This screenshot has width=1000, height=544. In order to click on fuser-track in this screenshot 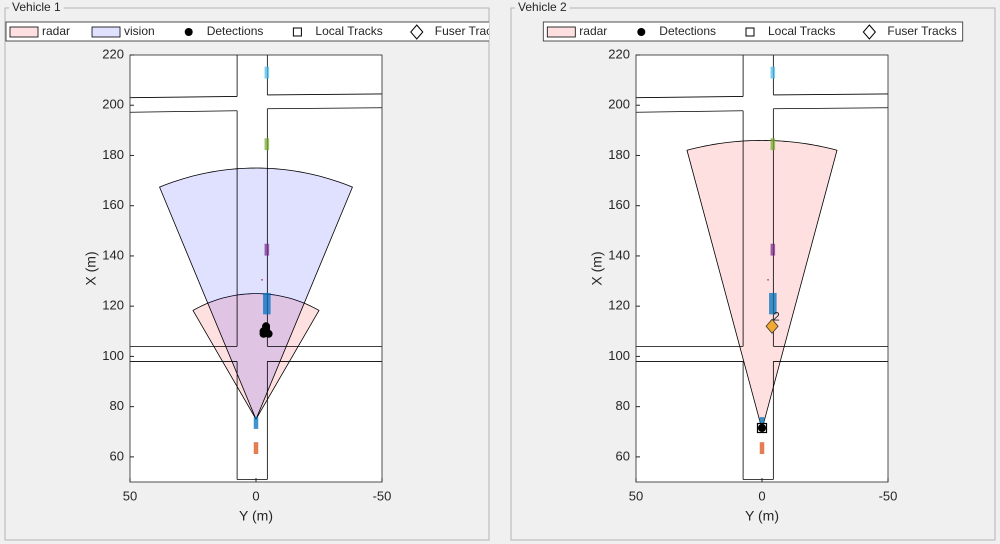, I will do `click(772, 326)`.